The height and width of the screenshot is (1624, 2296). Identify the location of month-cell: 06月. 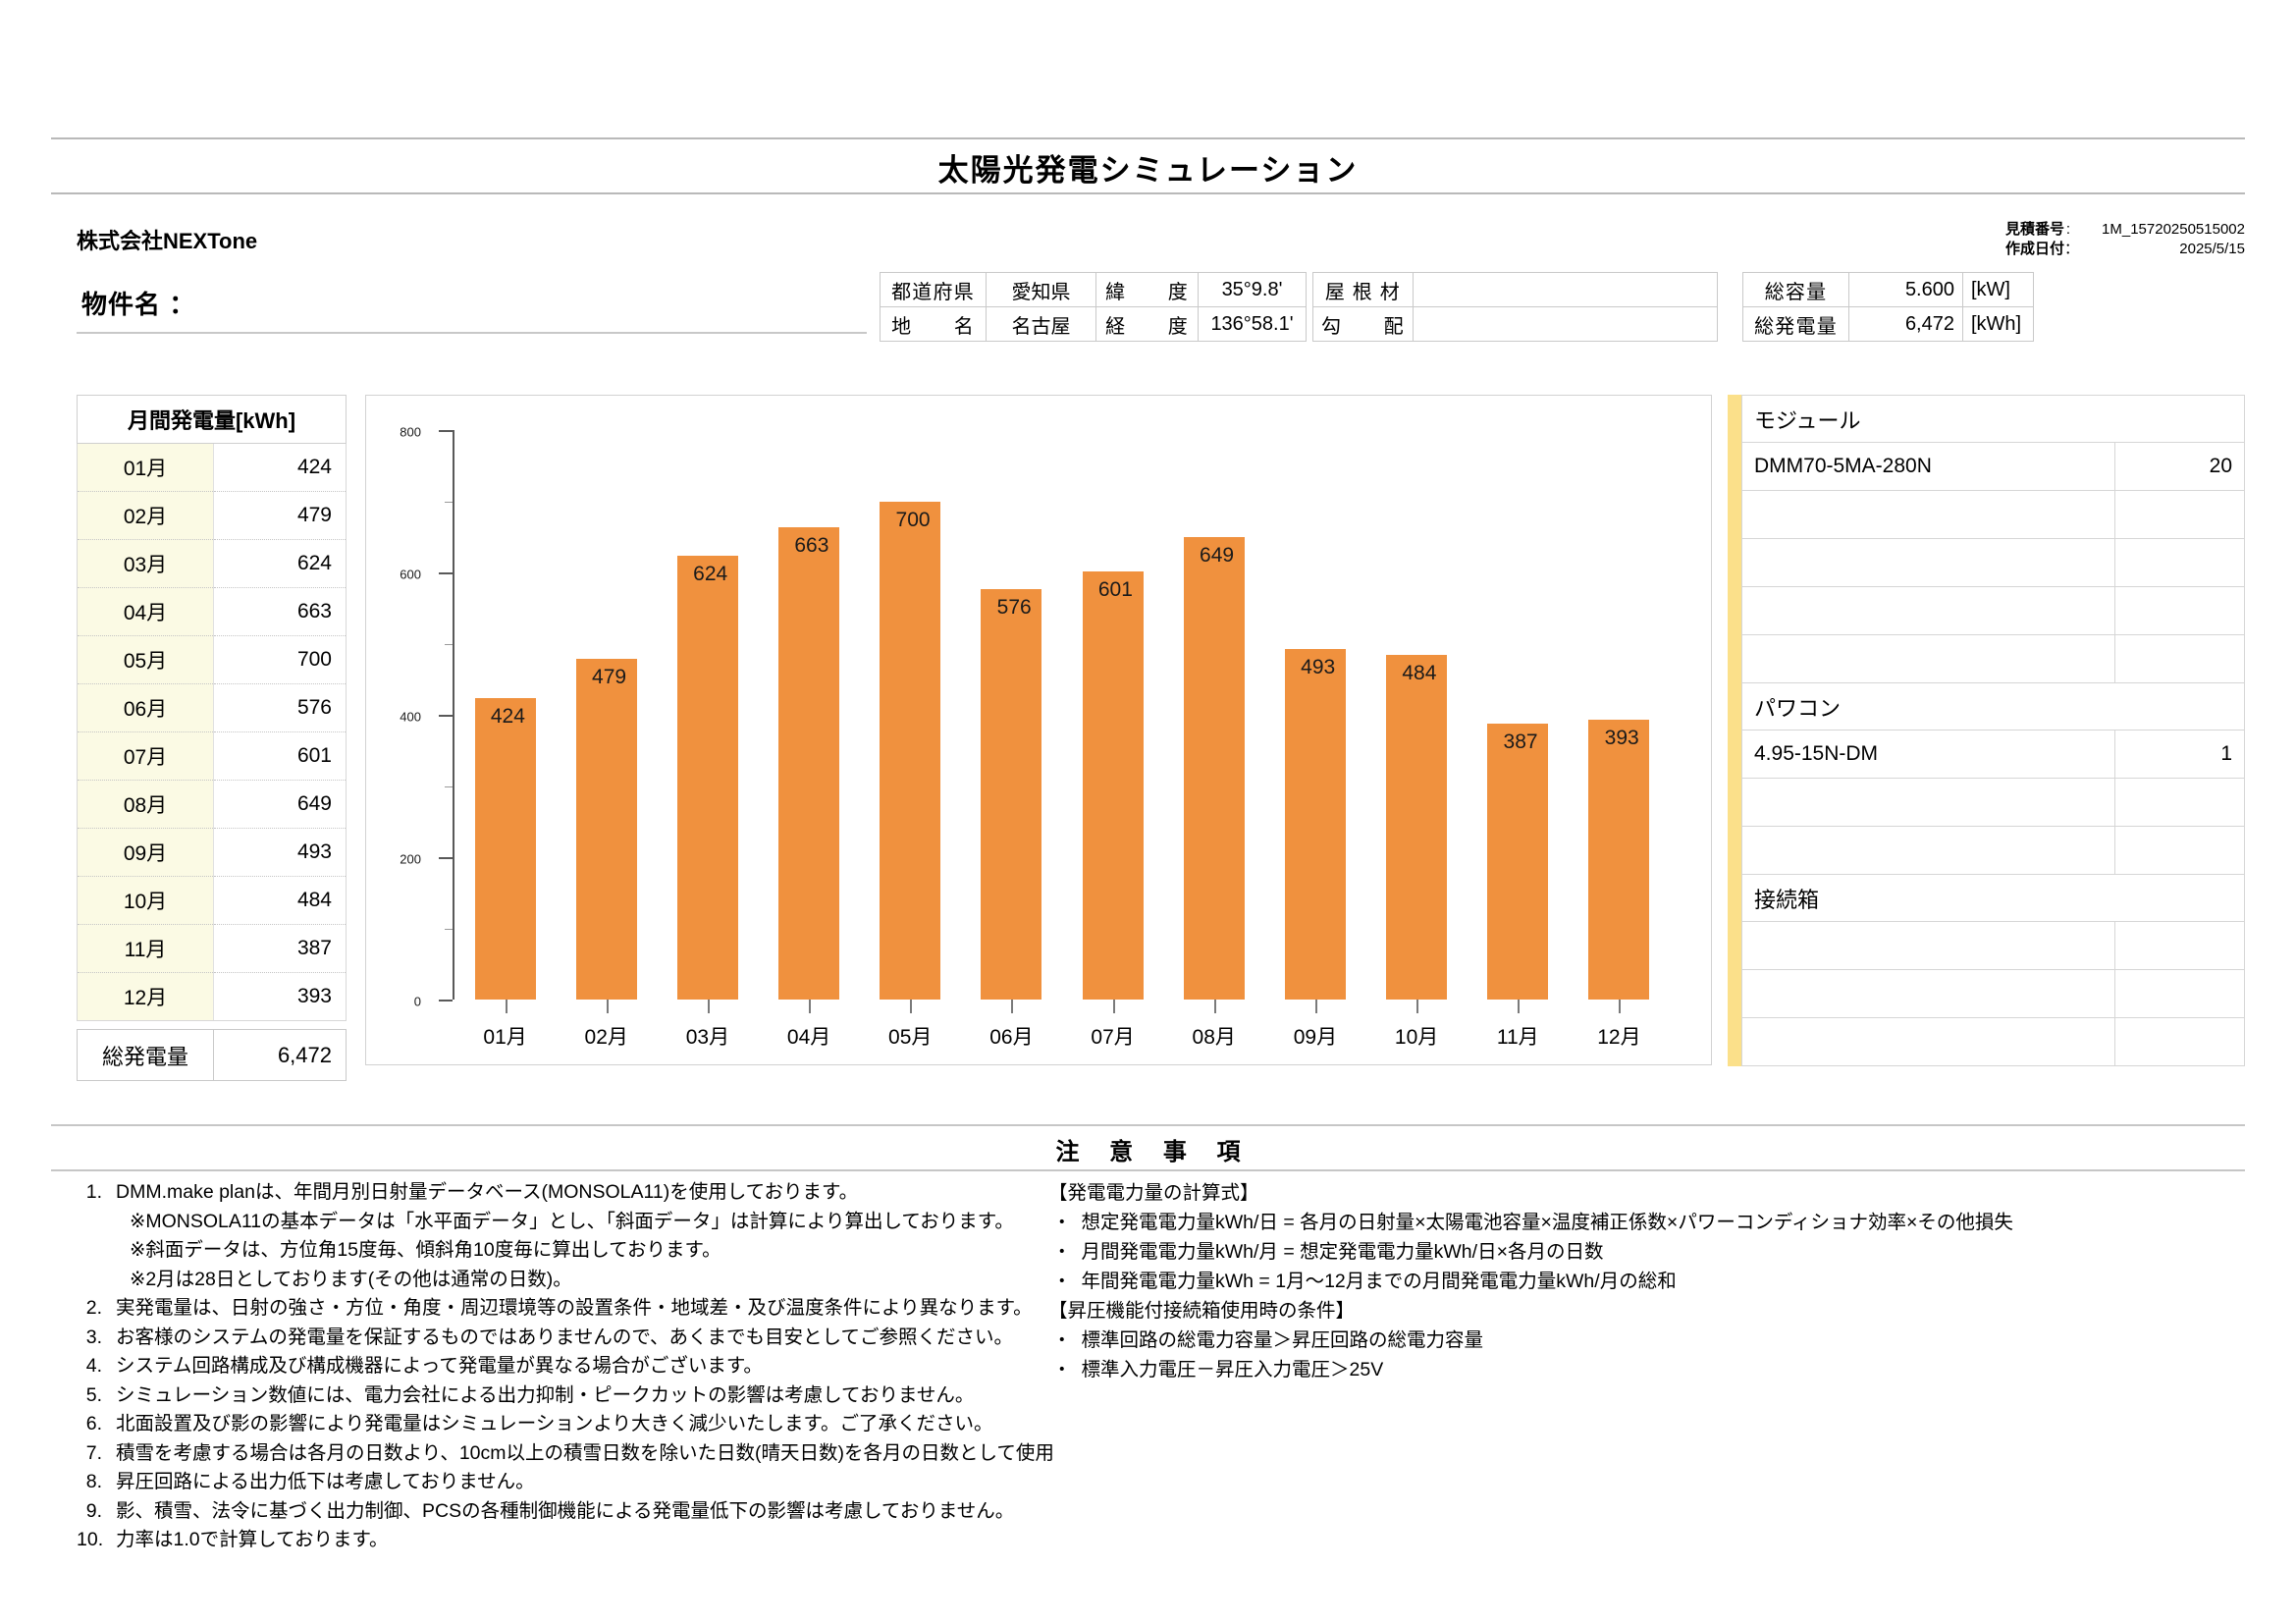
(146, 707).